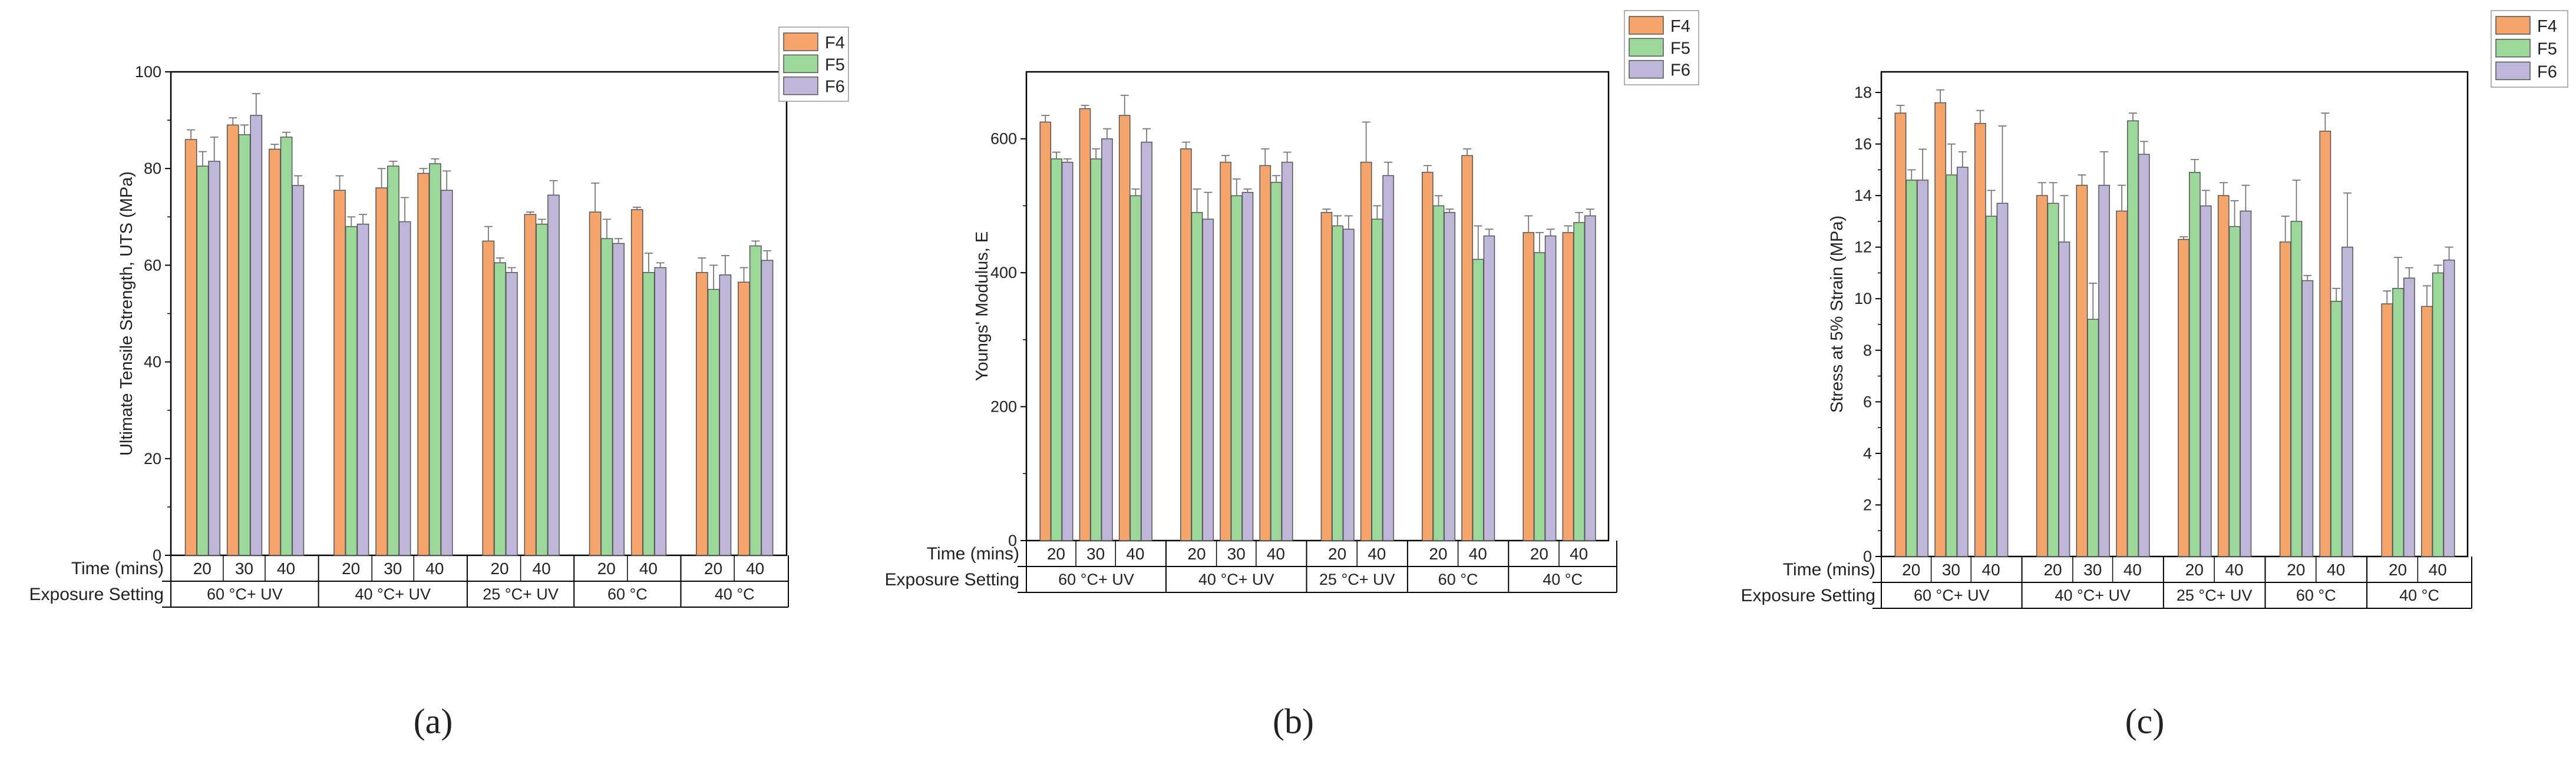  Describe the element at coordinates (157, 555) in the screenshot. I see `y-tick-label: 0` at that location.